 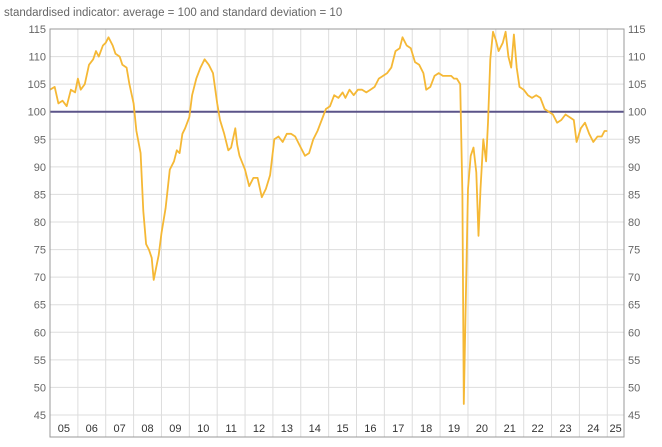 I want to click on x-tick-label: 24, so click(x=593, y=429).